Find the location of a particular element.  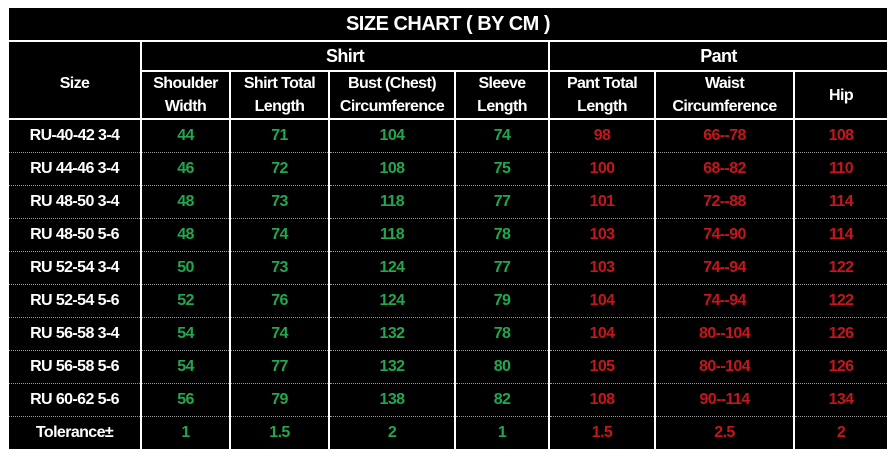

column-header: Sleeve Length is located at coordinates (502, 95).